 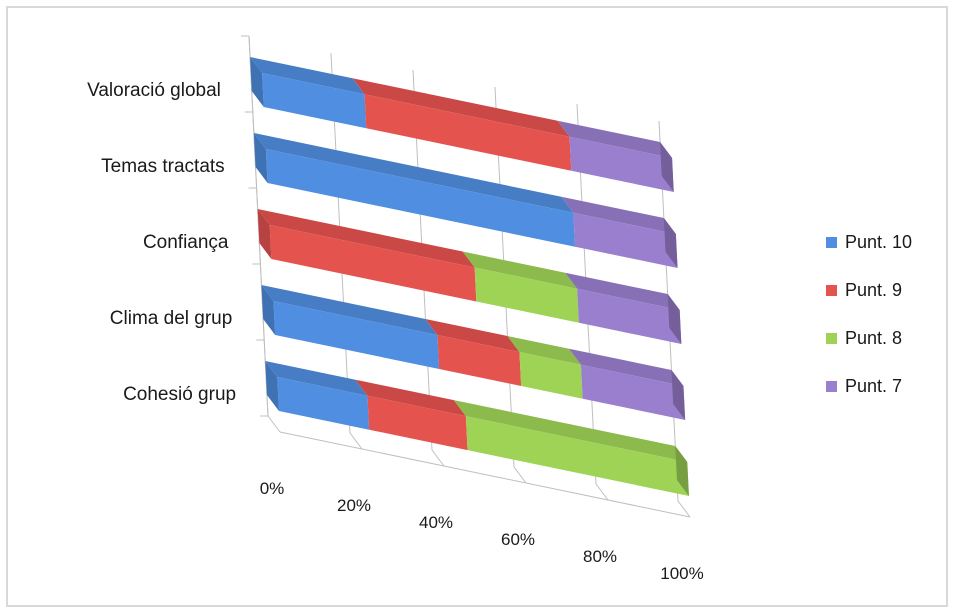 What do you see at coordinates (171, 318) in the screenshot?
I see `category-label: Clima del grup` at bounding box center [171, 318].